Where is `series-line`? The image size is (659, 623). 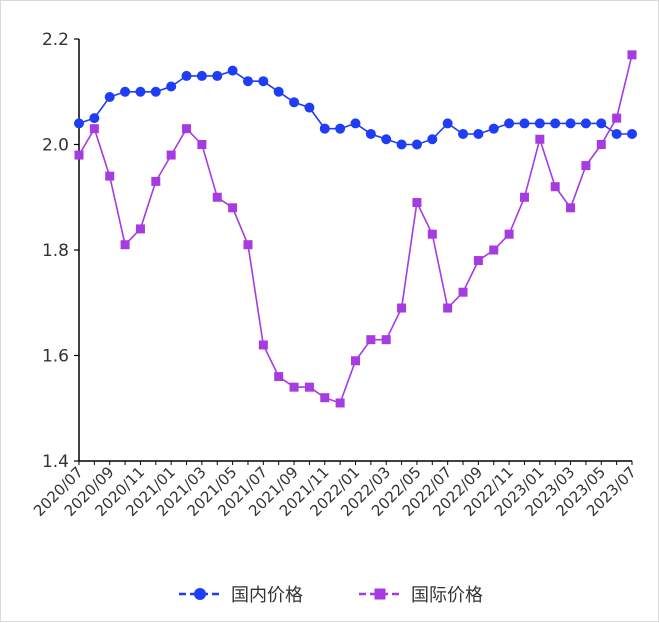
series-line is located at coordinates (355, 107).